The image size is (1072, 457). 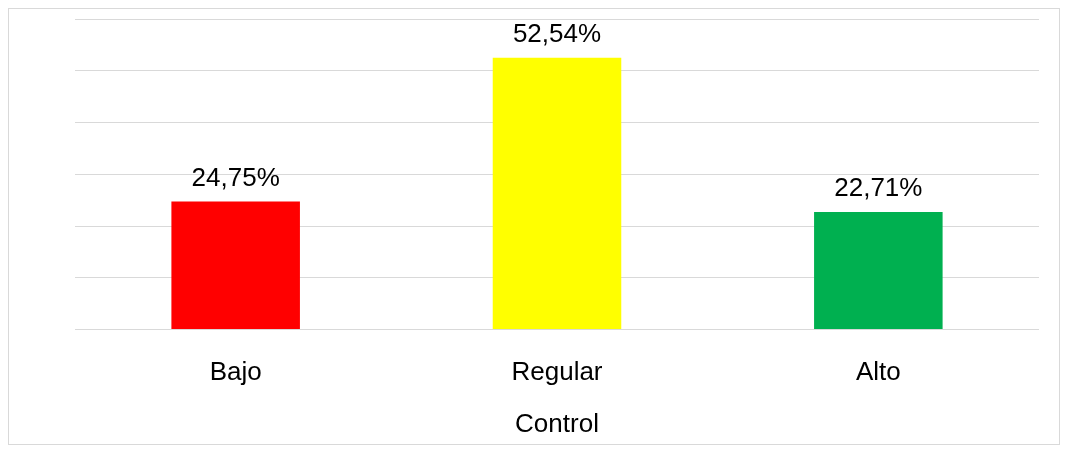 I want to click on x-tick-label: Alto, so click(x=878, y=371).